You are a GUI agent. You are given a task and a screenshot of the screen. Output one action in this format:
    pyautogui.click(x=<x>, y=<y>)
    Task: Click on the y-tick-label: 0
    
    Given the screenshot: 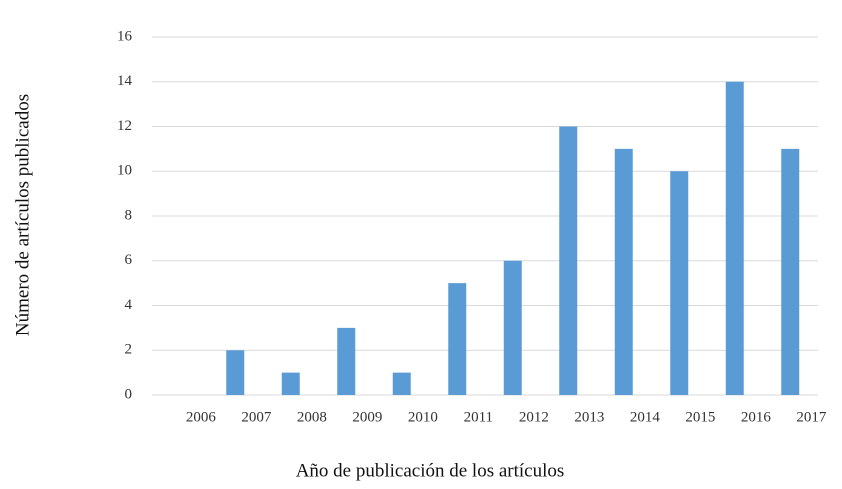 What is the action you would take?
    pyautogui.click(x=129, y=394)
    